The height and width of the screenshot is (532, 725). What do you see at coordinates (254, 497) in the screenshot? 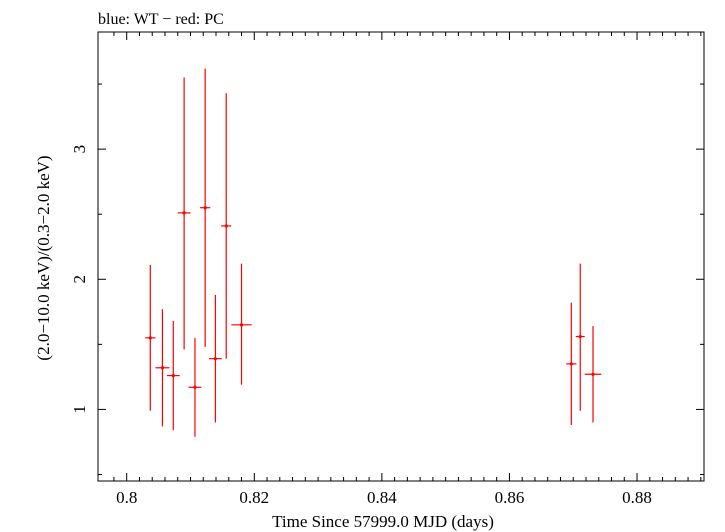
I see `x-tick-label: 0.82` at bounding box center [254, 497].